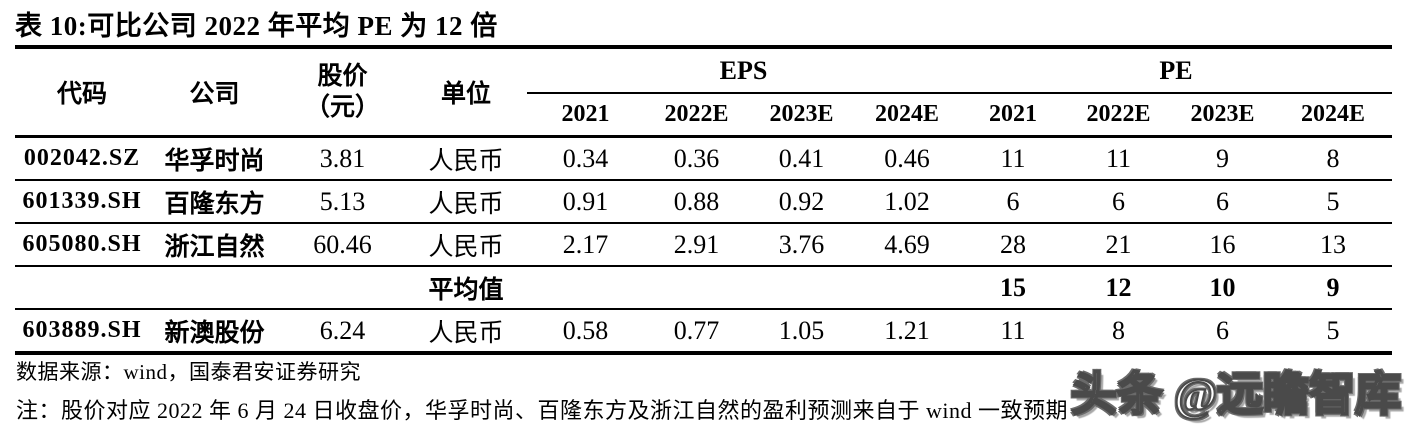  Describe the element at coordinates (1236, 394) in the screenshot. I see `watermark-toutiao: 头条 @远瞻智库` at that location.